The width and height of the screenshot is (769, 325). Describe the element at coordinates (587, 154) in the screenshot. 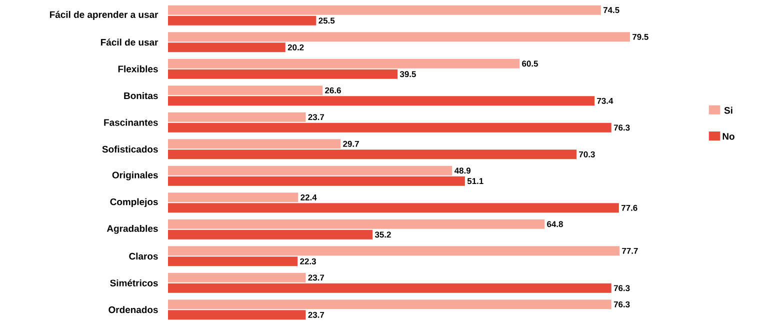

I see `data-label: 70.3` at that location.